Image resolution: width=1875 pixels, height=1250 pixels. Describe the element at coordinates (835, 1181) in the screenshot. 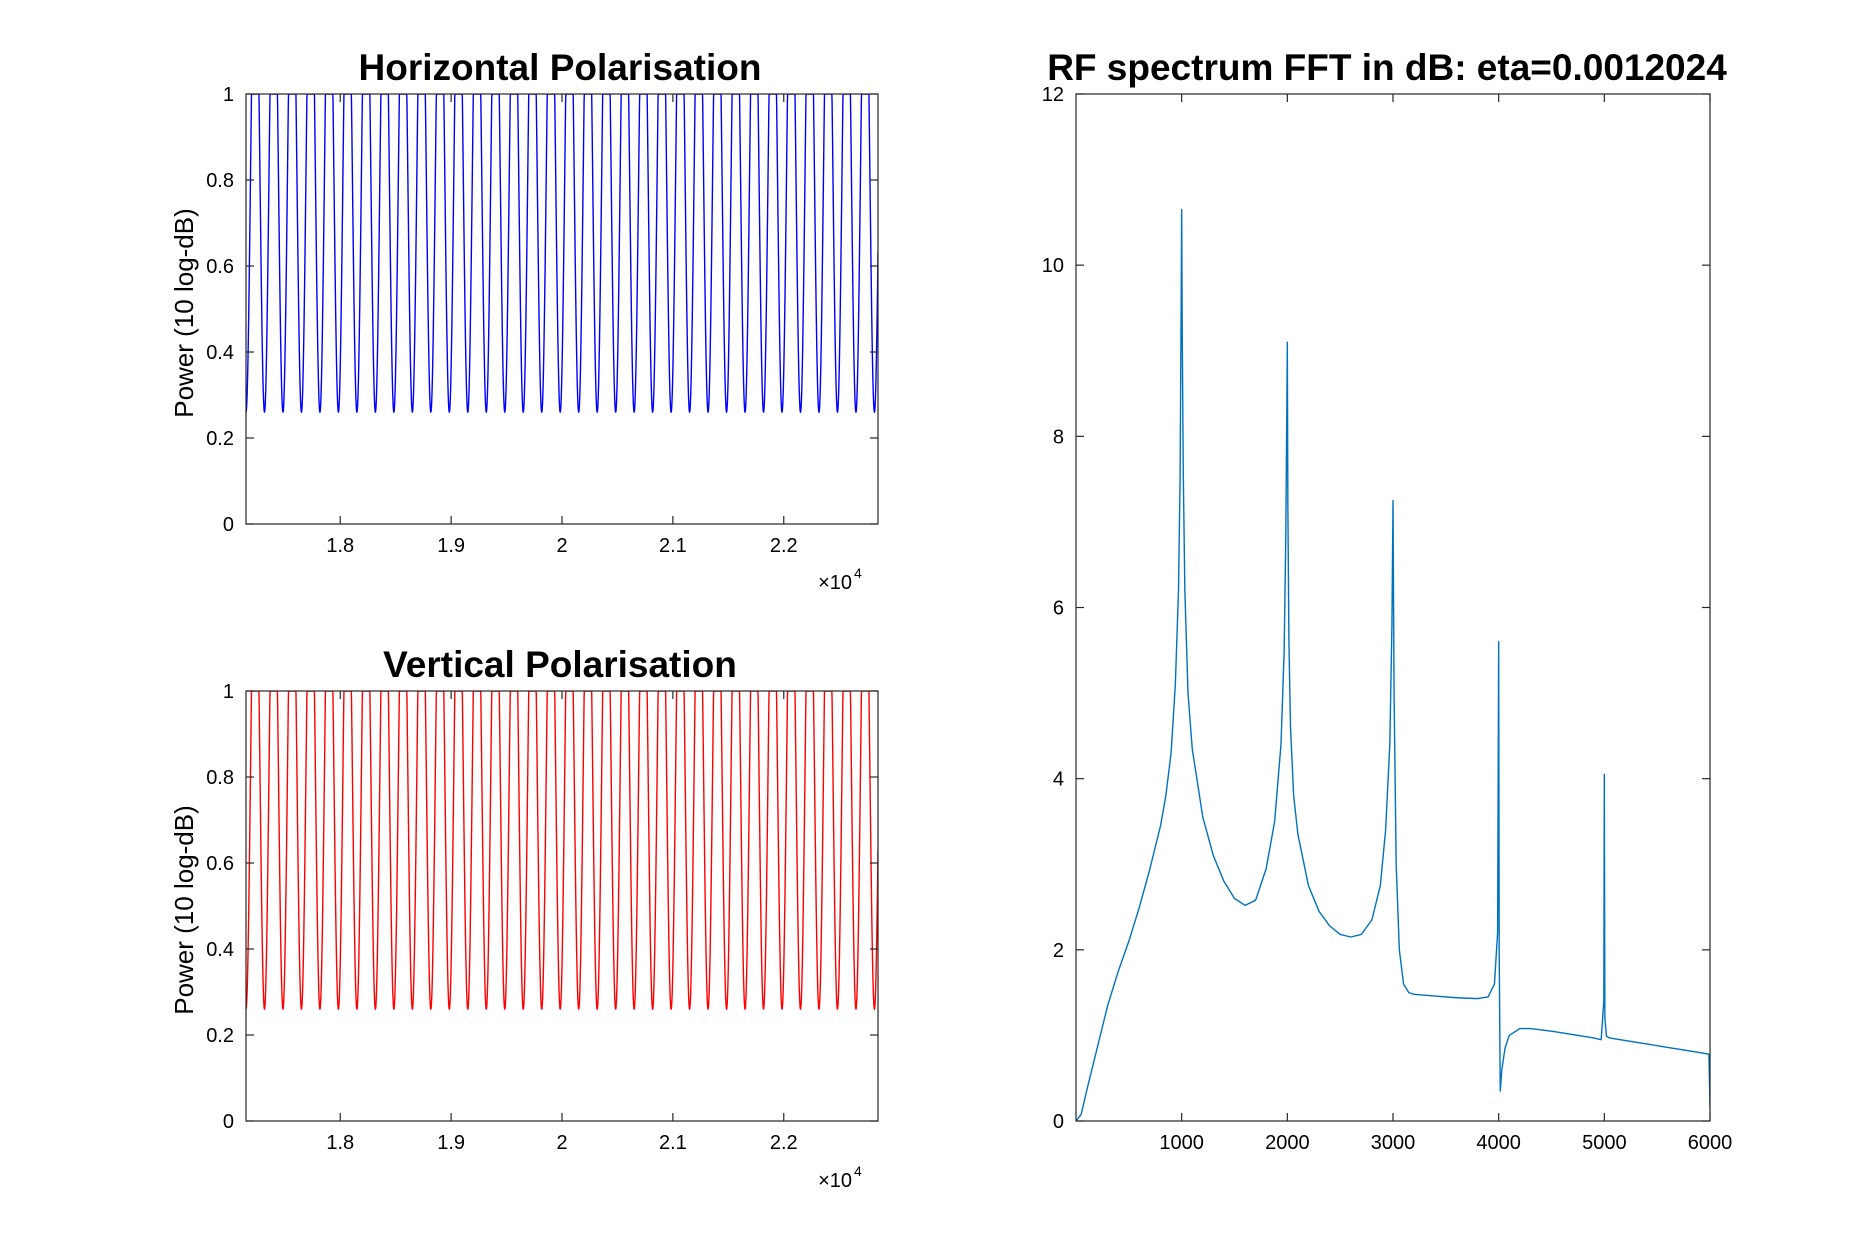

I see `vertical-polarisation-exponent-base: ×10` at that location.